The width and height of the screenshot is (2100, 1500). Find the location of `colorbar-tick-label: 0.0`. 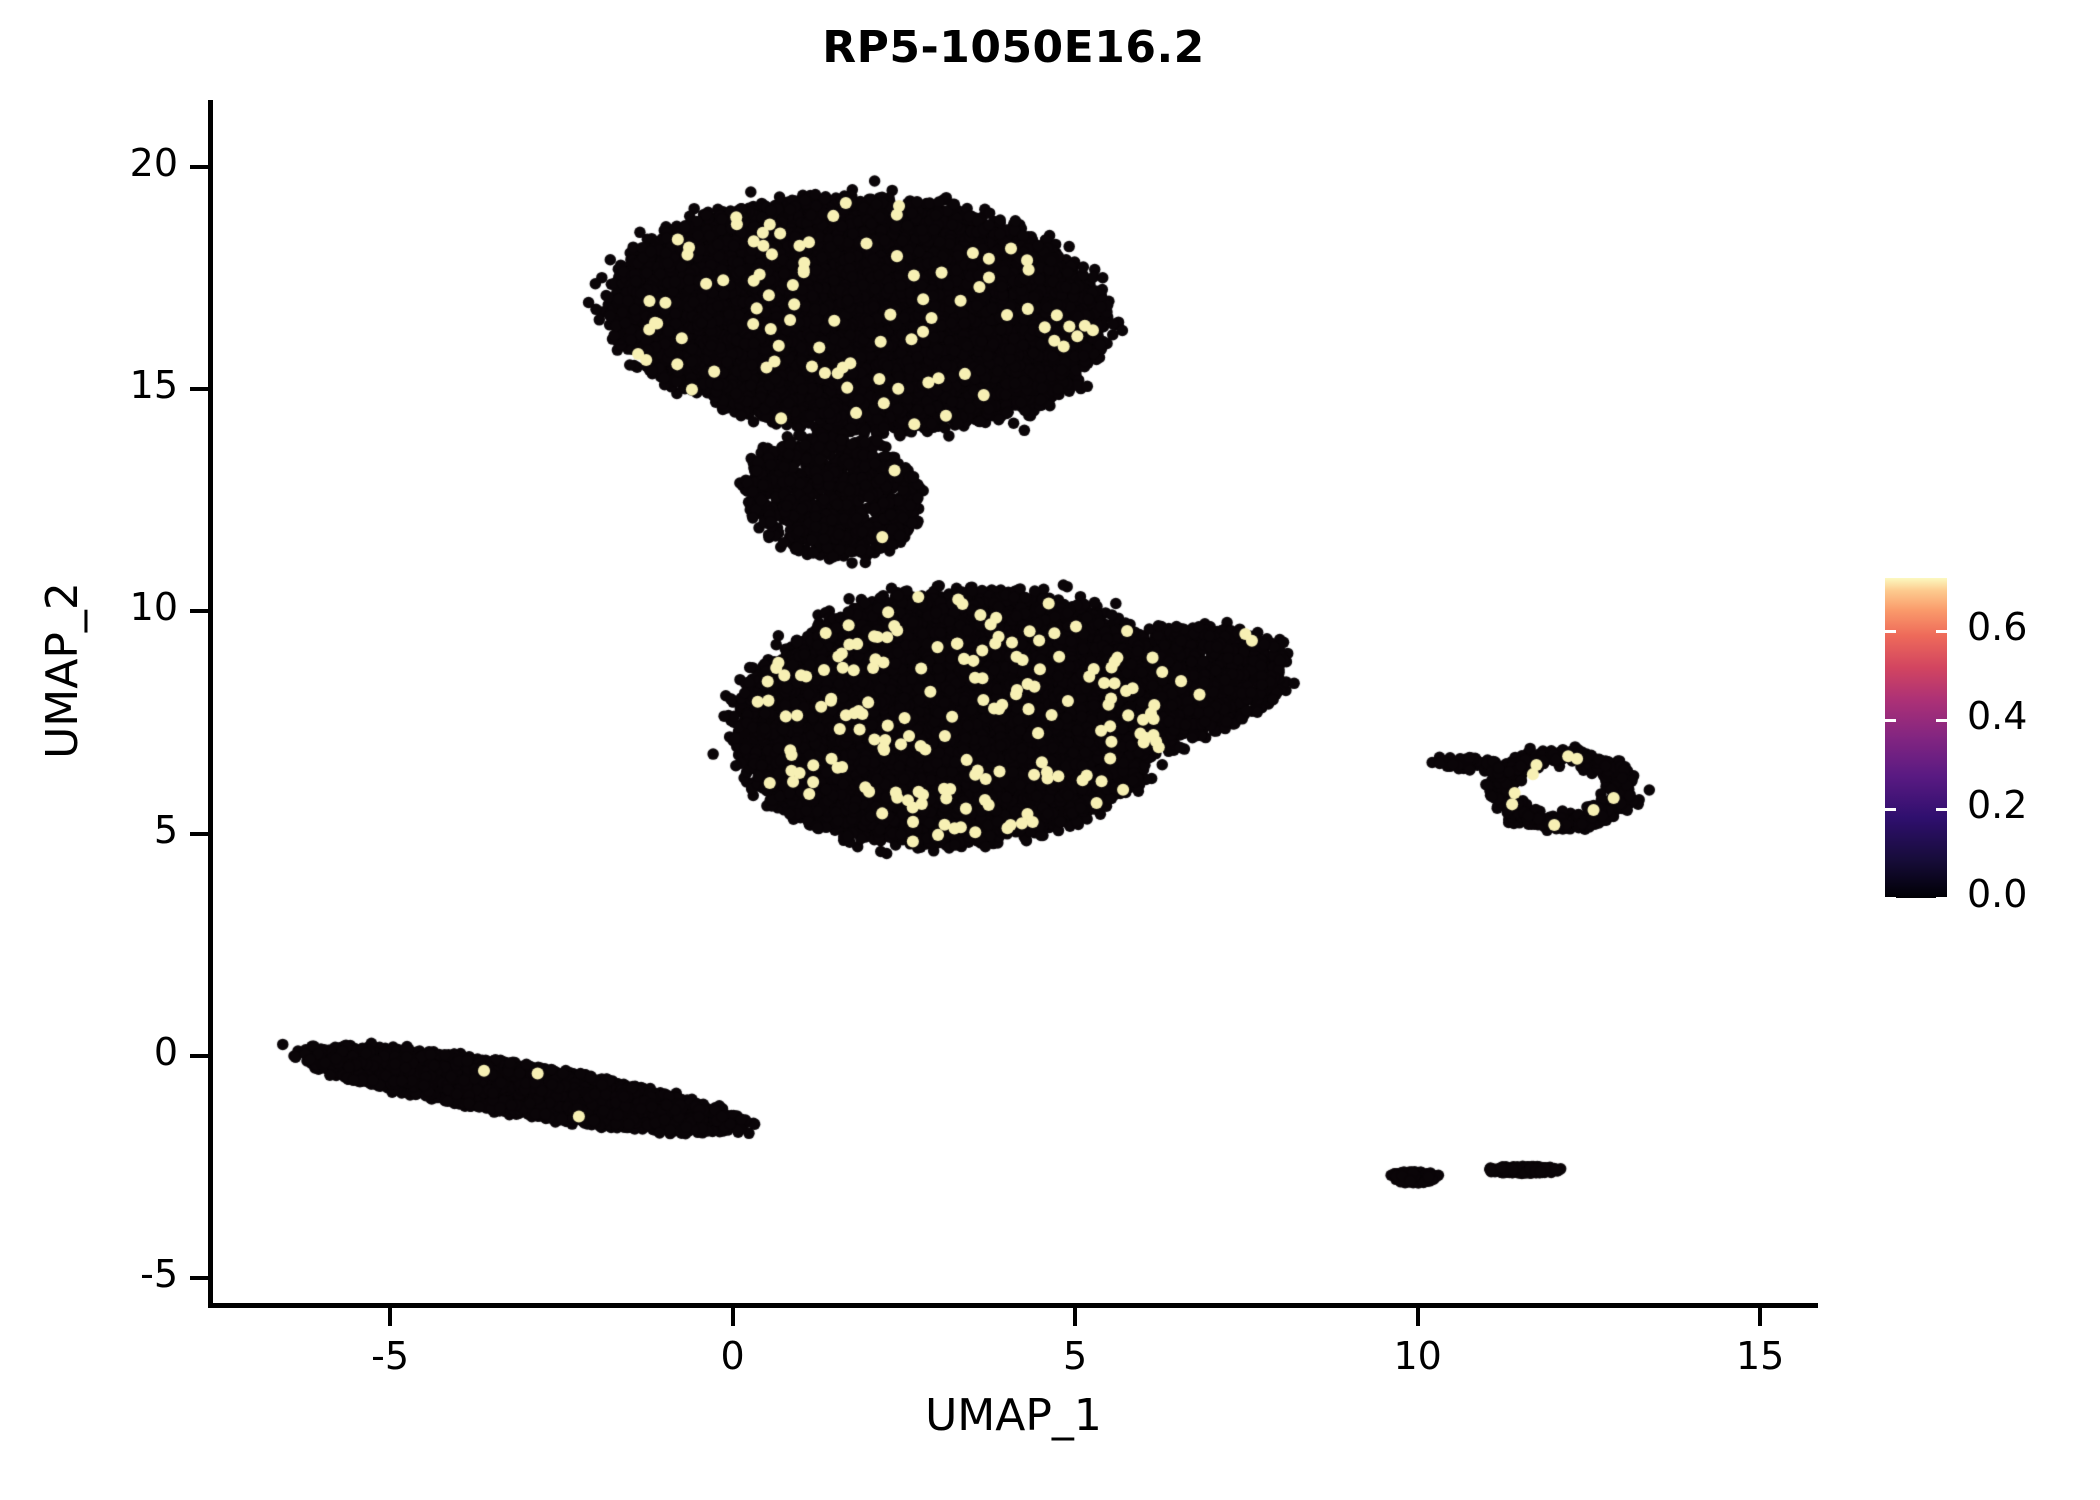

colorbar-tick-label: 0.0 is located at coordinates (1997, 894).